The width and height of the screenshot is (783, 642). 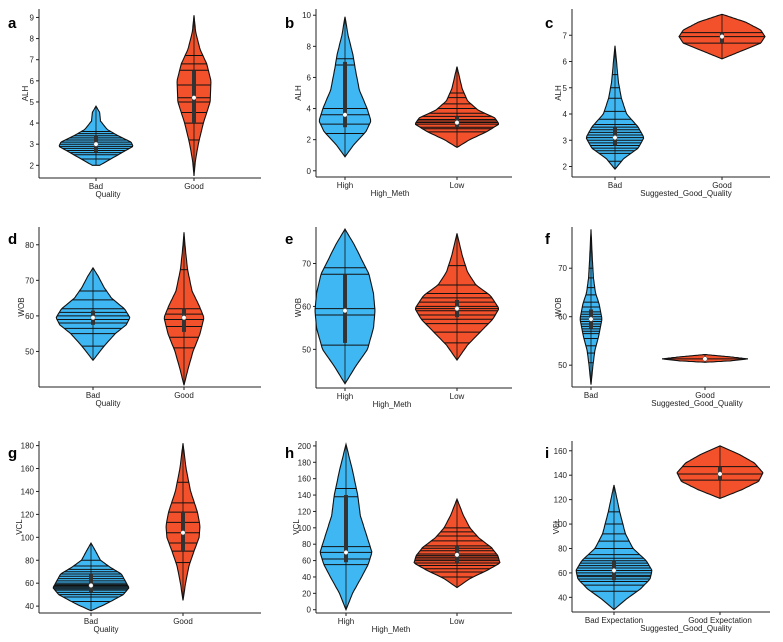 I want to click on y-tick-label: 9, so click(x=32, y=17).